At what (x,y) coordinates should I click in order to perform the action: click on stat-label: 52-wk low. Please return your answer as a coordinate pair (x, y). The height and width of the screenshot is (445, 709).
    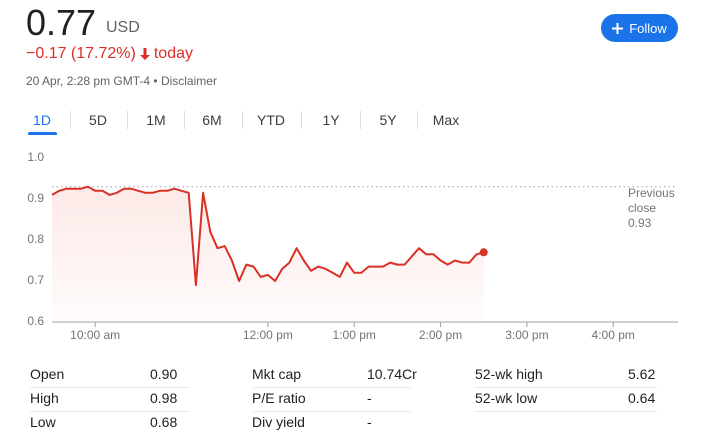
    Looking at the image, I should click on (506, 398).